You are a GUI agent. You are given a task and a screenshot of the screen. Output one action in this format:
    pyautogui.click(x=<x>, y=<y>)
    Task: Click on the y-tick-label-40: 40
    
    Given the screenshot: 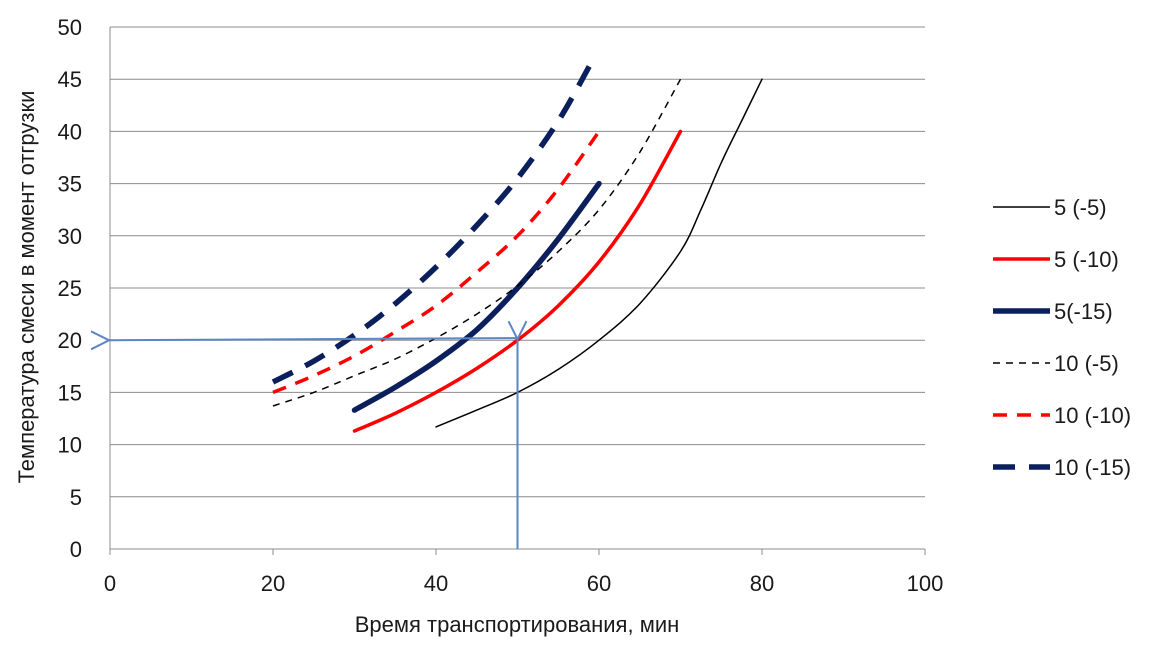 What is the action you would take?
    pyautogui.click(x=70, y=131)
    